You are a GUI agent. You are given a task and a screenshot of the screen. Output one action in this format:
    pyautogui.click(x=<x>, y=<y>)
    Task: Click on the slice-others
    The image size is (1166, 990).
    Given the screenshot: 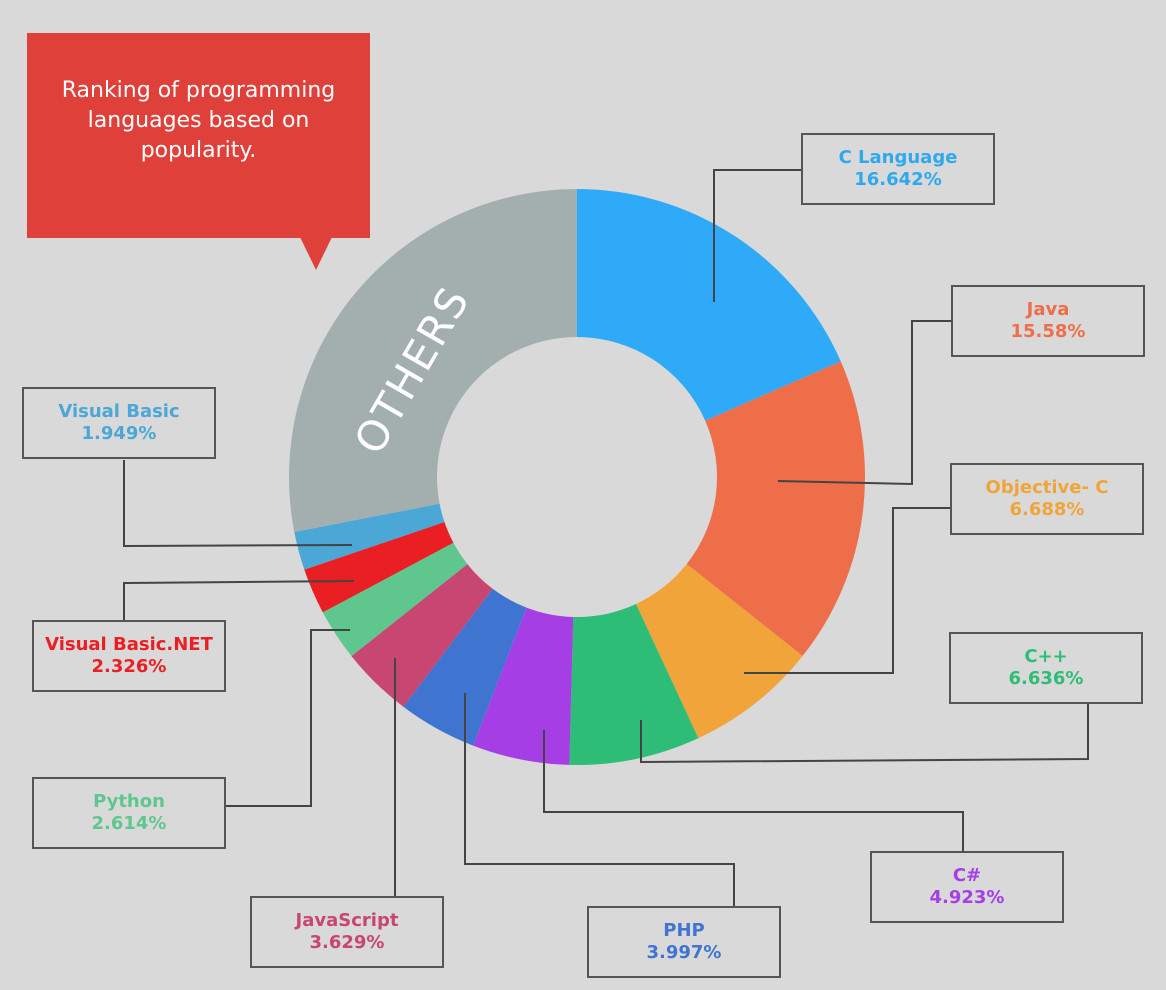 What is the action you would take?
    pyautogui.click(x=433, y=360)
    